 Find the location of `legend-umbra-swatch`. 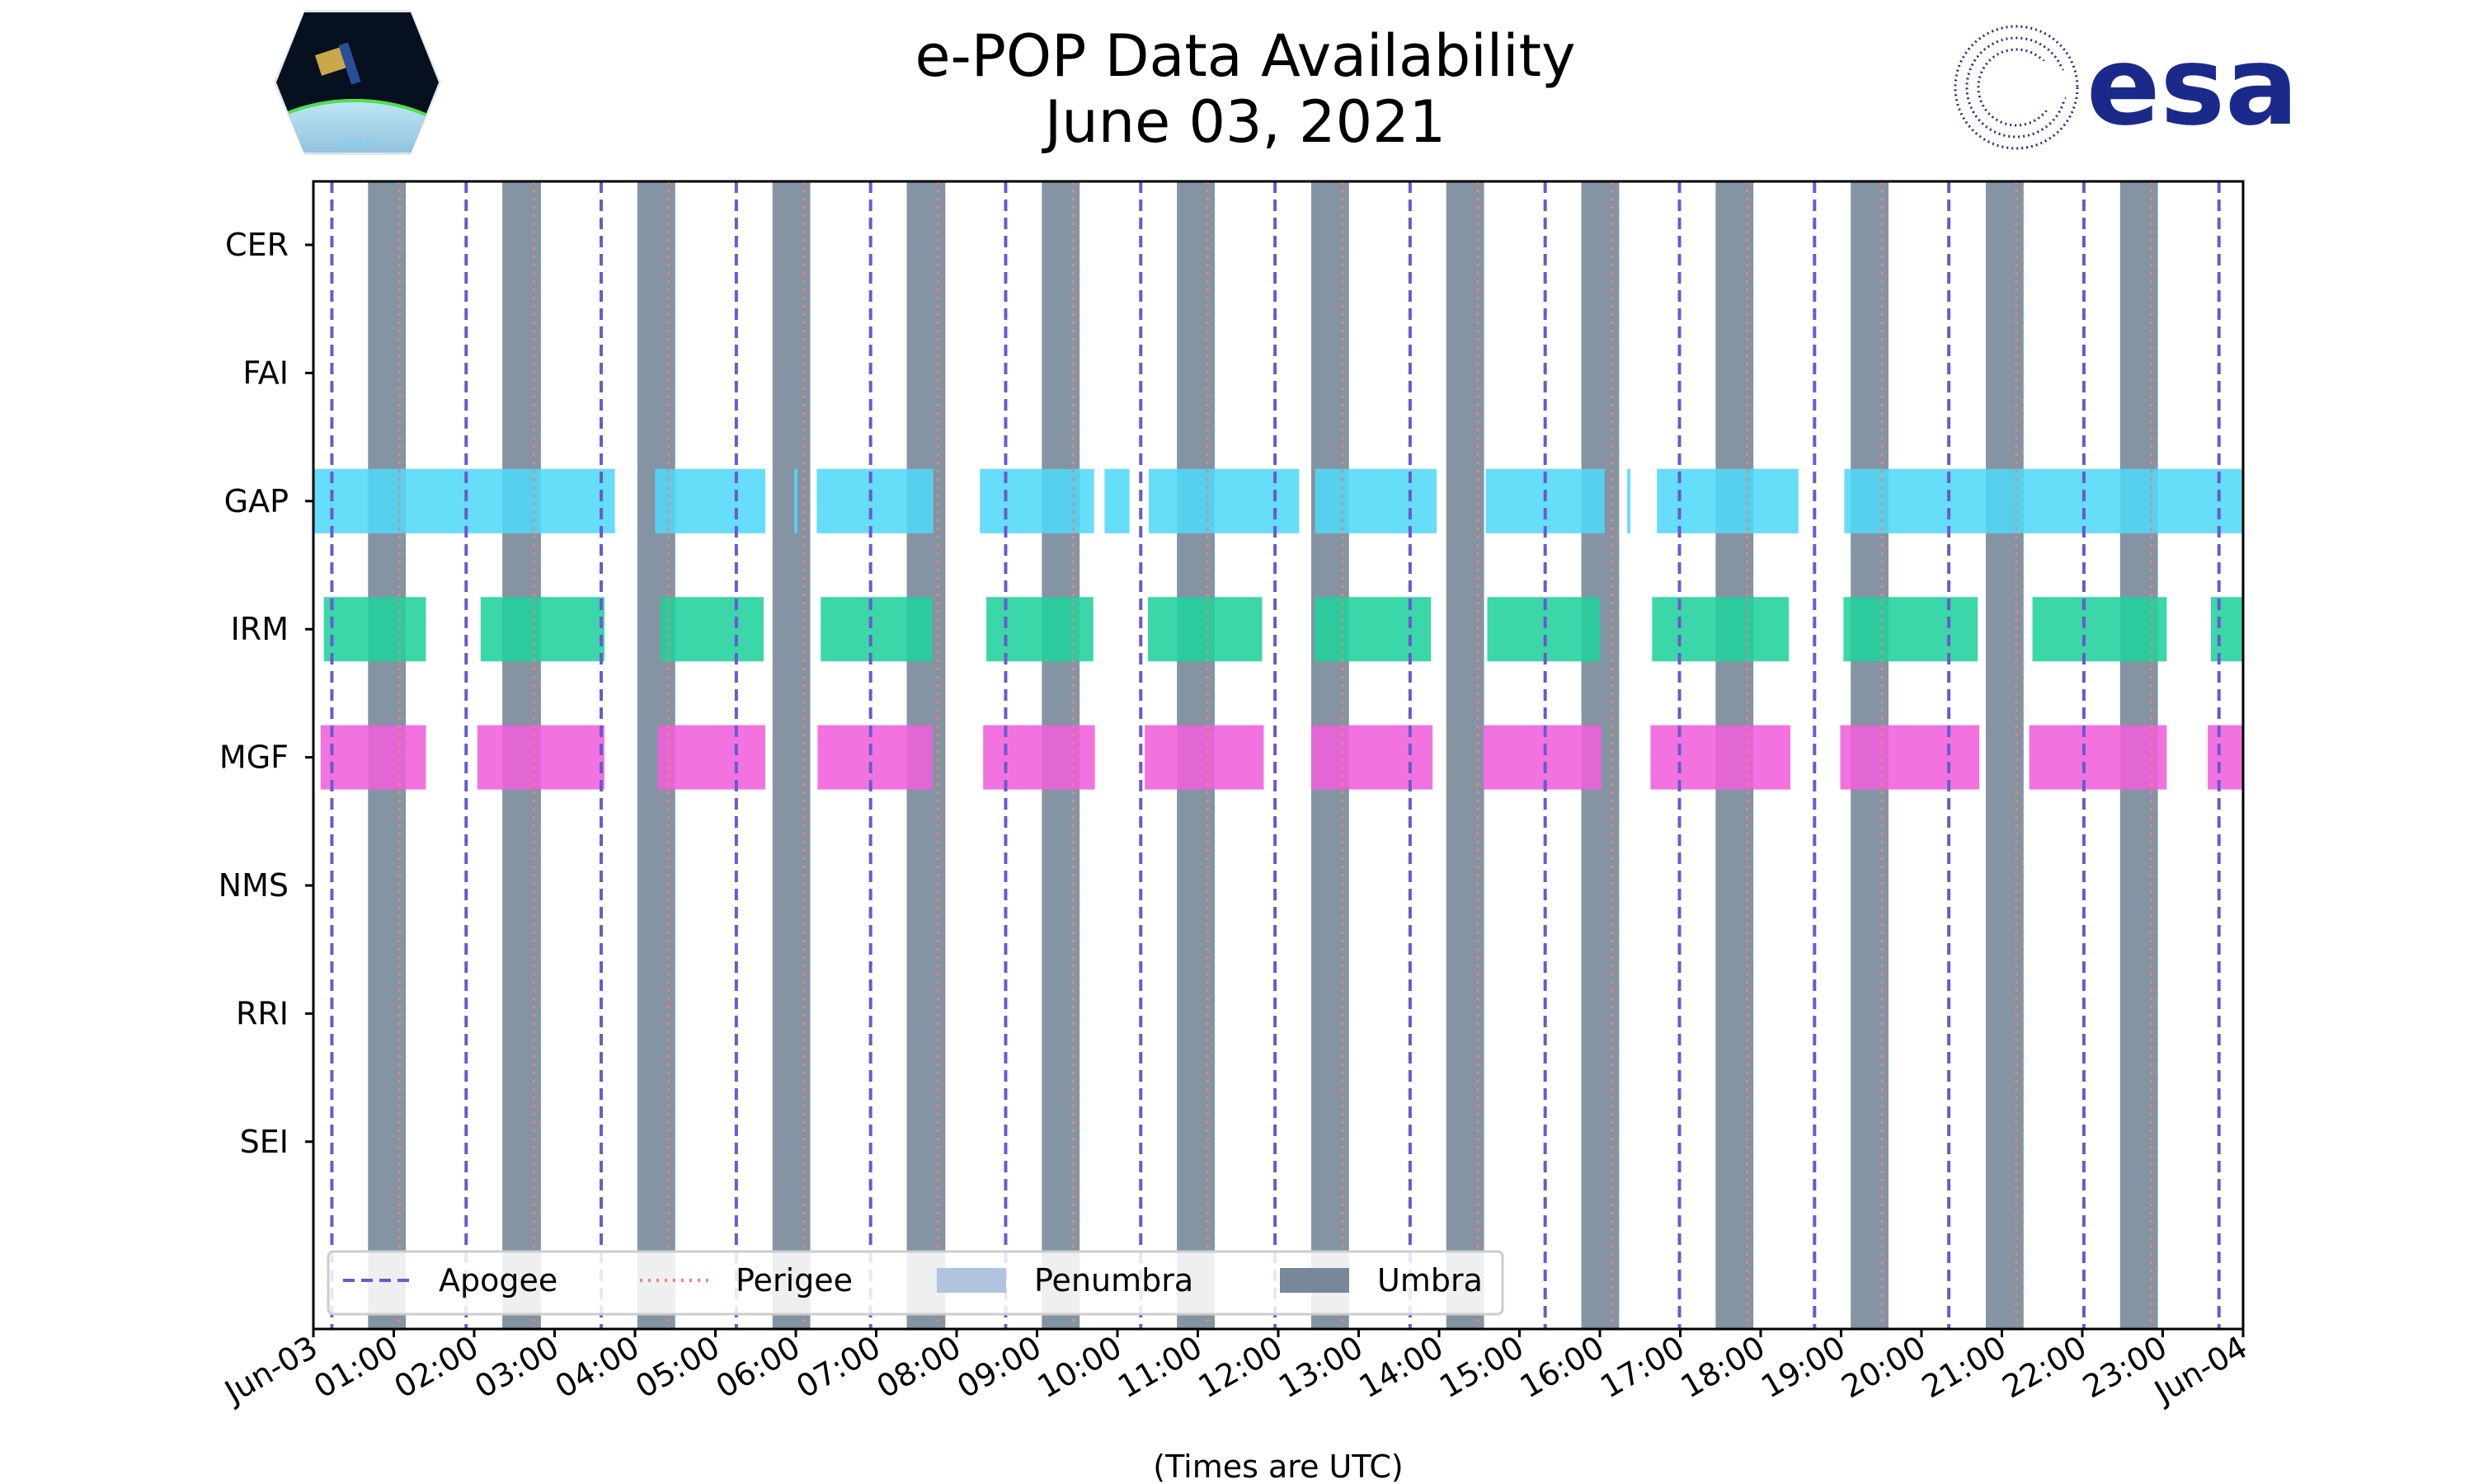

legend-umbra-swatch is located at coordinates (1314, 1280).